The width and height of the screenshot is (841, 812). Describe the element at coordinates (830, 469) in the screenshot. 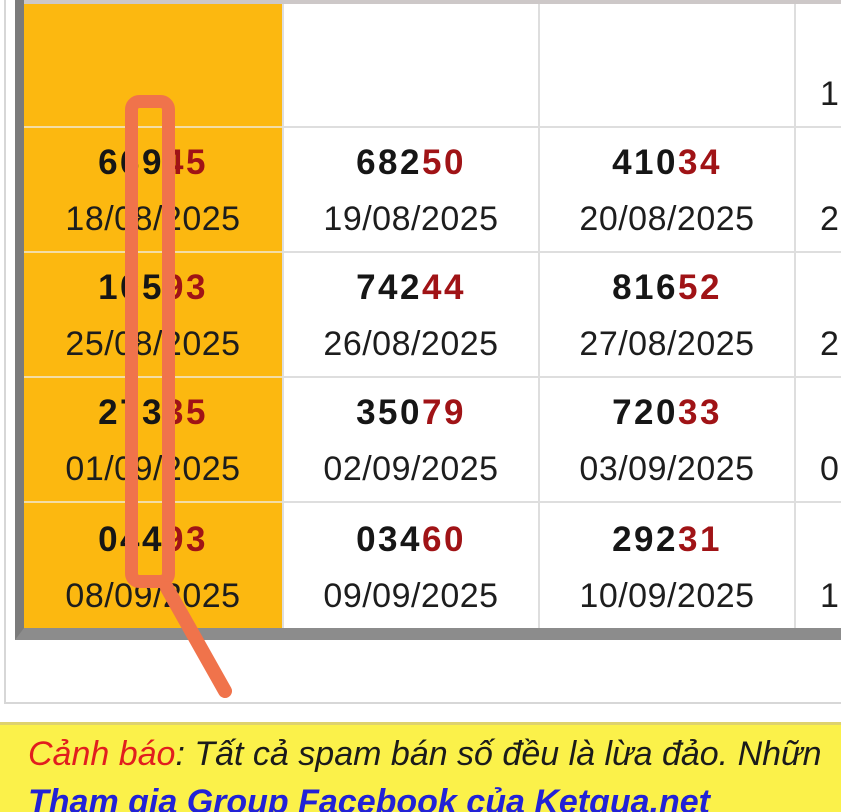

I see `result-date-fragment: 0` at that location.